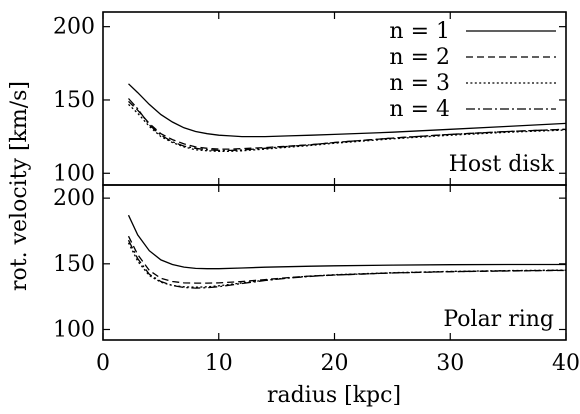 The height and width of the screenshot is (414, 580). What do you see at coordinates (103, 363) in the screenshot?
I see `x-tick-label: 0` at bounding box center [103, 363].